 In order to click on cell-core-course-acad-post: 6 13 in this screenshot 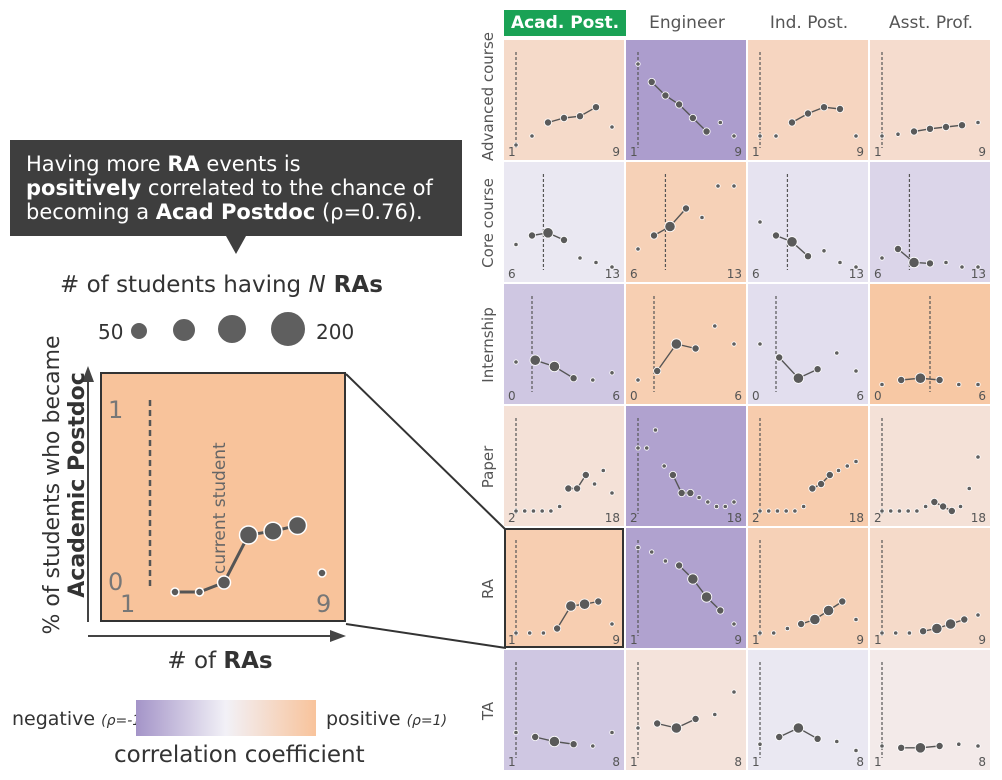, I will do `click(564, 222)`.